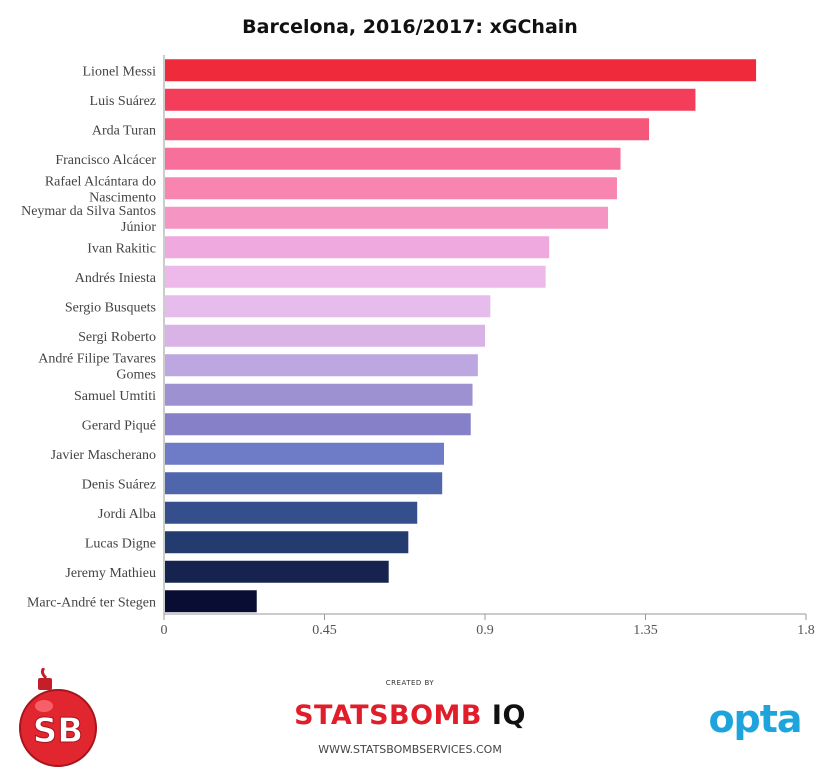 This screenshot has width=820, height=780. What do you see at coordinates (100, 181) in the screenshot?
I see `y-tick-label-4-line-0: Rafael Alcántara do` at bounding box center [100, 181].